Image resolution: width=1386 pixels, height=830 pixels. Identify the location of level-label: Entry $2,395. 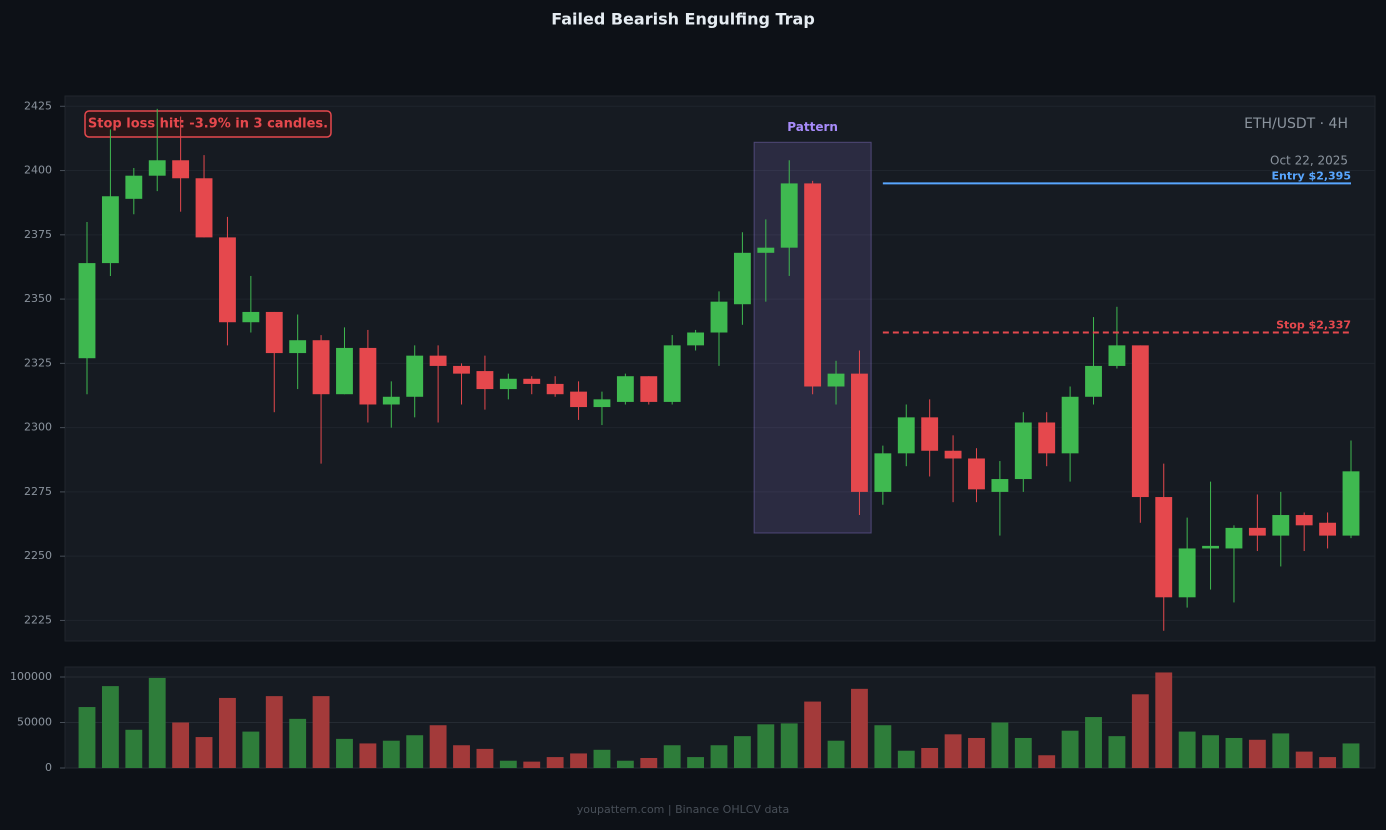
(1311, 175).